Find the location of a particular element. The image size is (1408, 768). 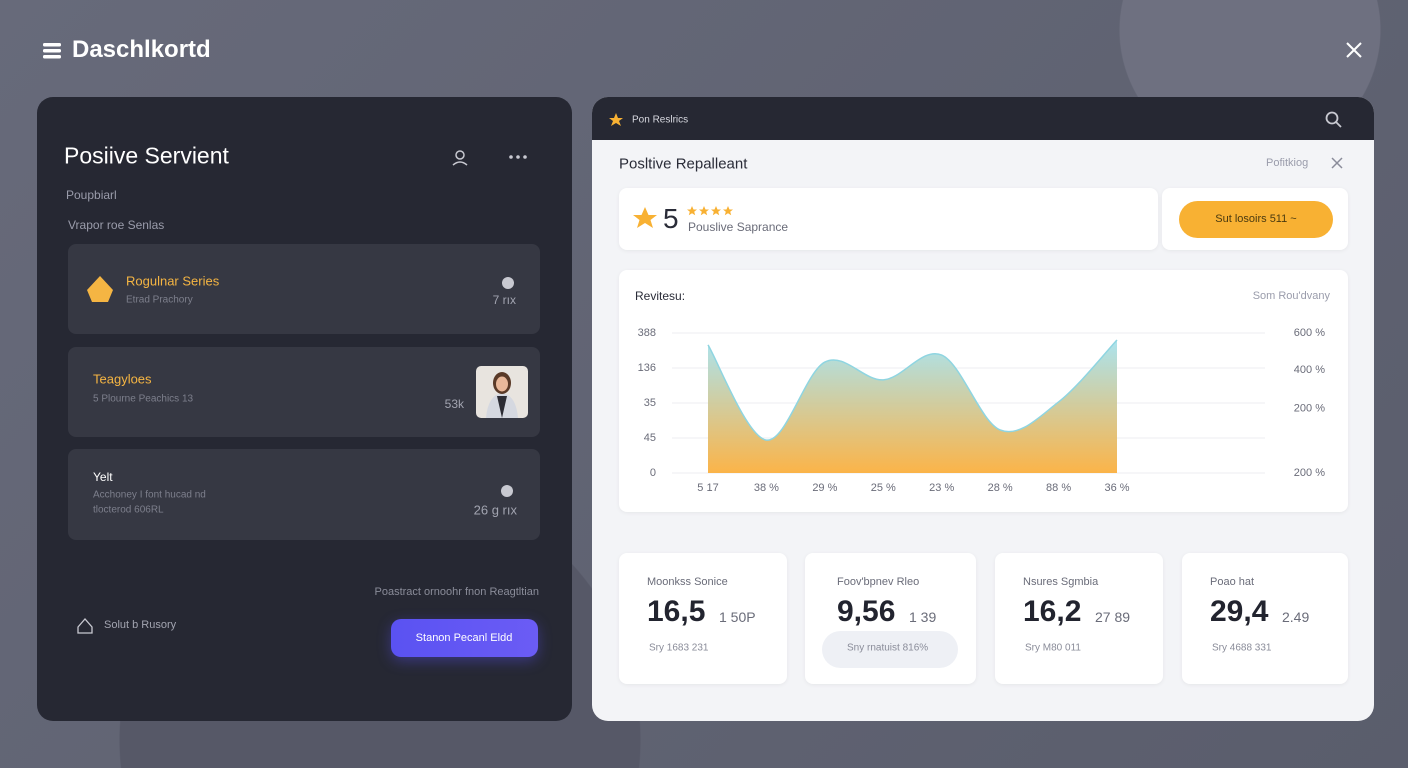

link: Solut b Rusory is located at coordinates (140, 625).